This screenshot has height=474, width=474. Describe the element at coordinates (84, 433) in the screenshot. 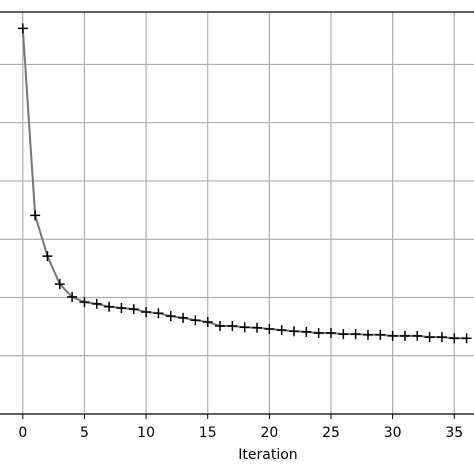

I see `x-tick-label: 5` at that location.